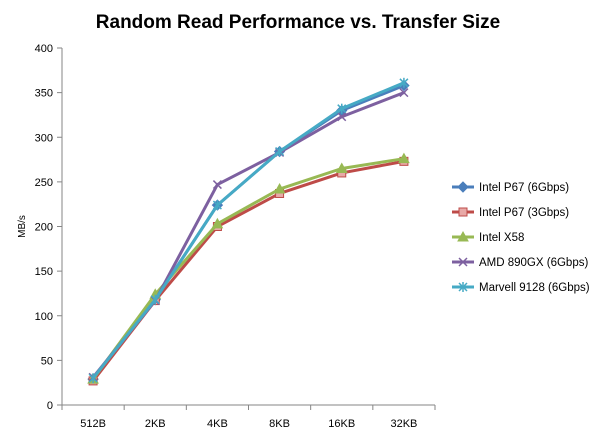 The height and width of the screenshot is (435, 600). Describe the element at coordinates (44, 138) in the screenshot. I see `y-tick-label: 300` at that location.